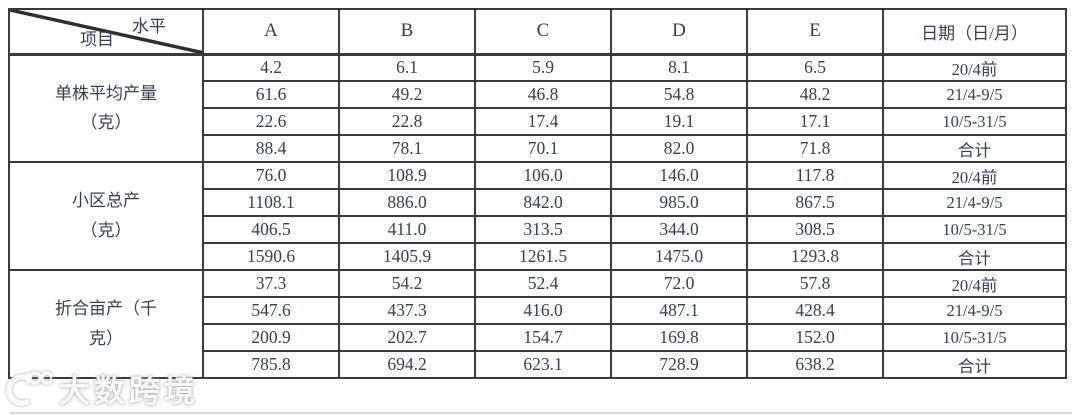 The width and height of the screenshot is (1080, 415). I want to click on col-header-d: D, so click(679, 32).